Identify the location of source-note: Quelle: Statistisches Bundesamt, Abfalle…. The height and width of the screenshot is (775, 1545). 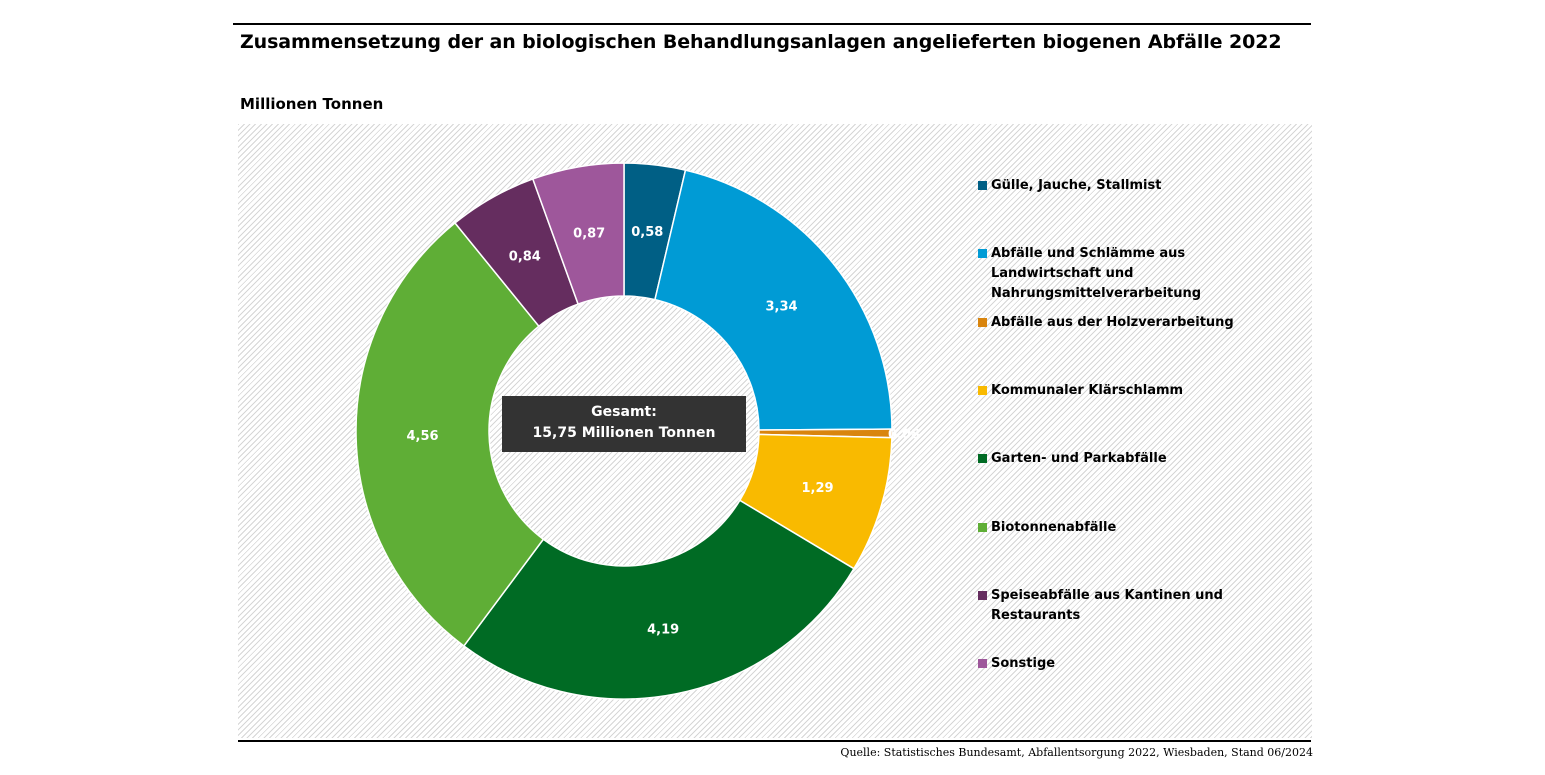
(1076, 752).